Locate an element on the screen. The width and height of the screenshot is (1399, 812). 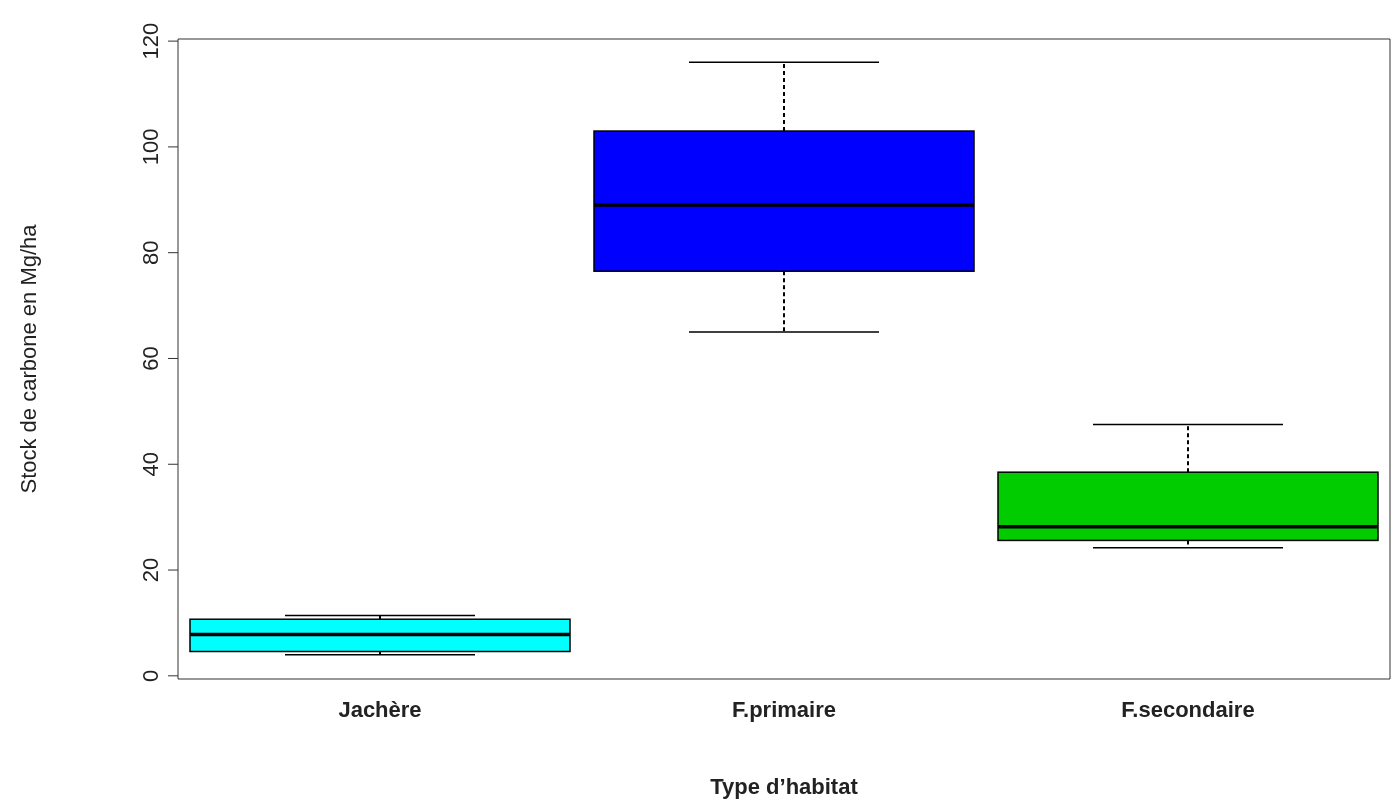
x-axis-title: Type d’habitat is located at coordinates (784, 786).